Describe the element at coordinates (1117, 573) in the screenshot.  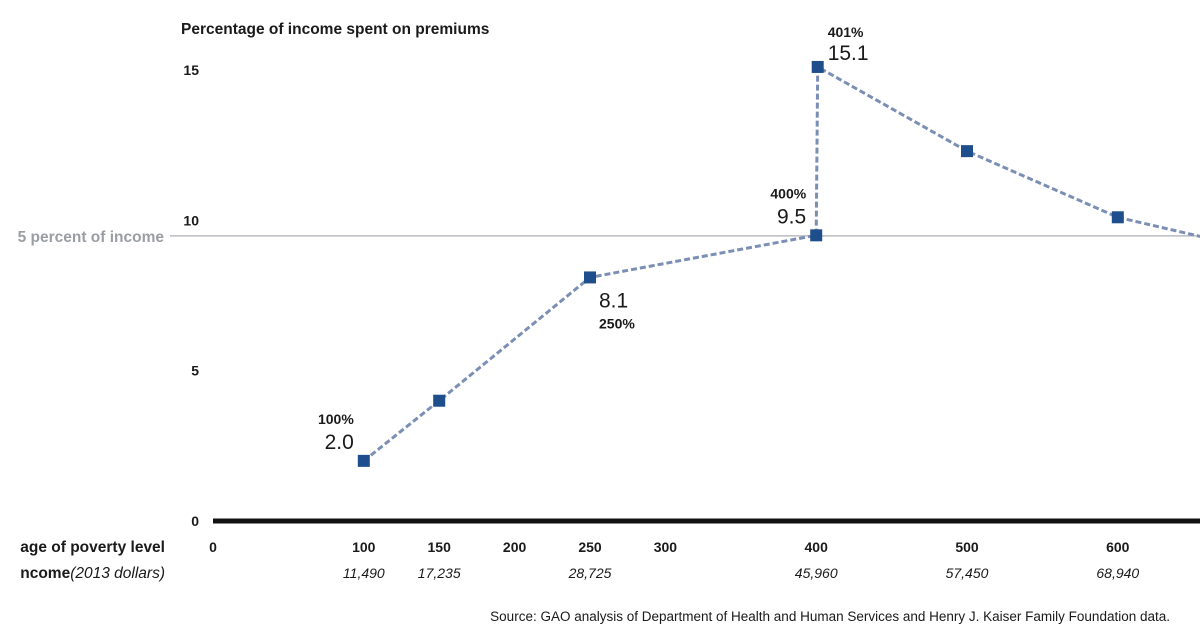
I see `x-tick-income-label: 68,940` at that location.